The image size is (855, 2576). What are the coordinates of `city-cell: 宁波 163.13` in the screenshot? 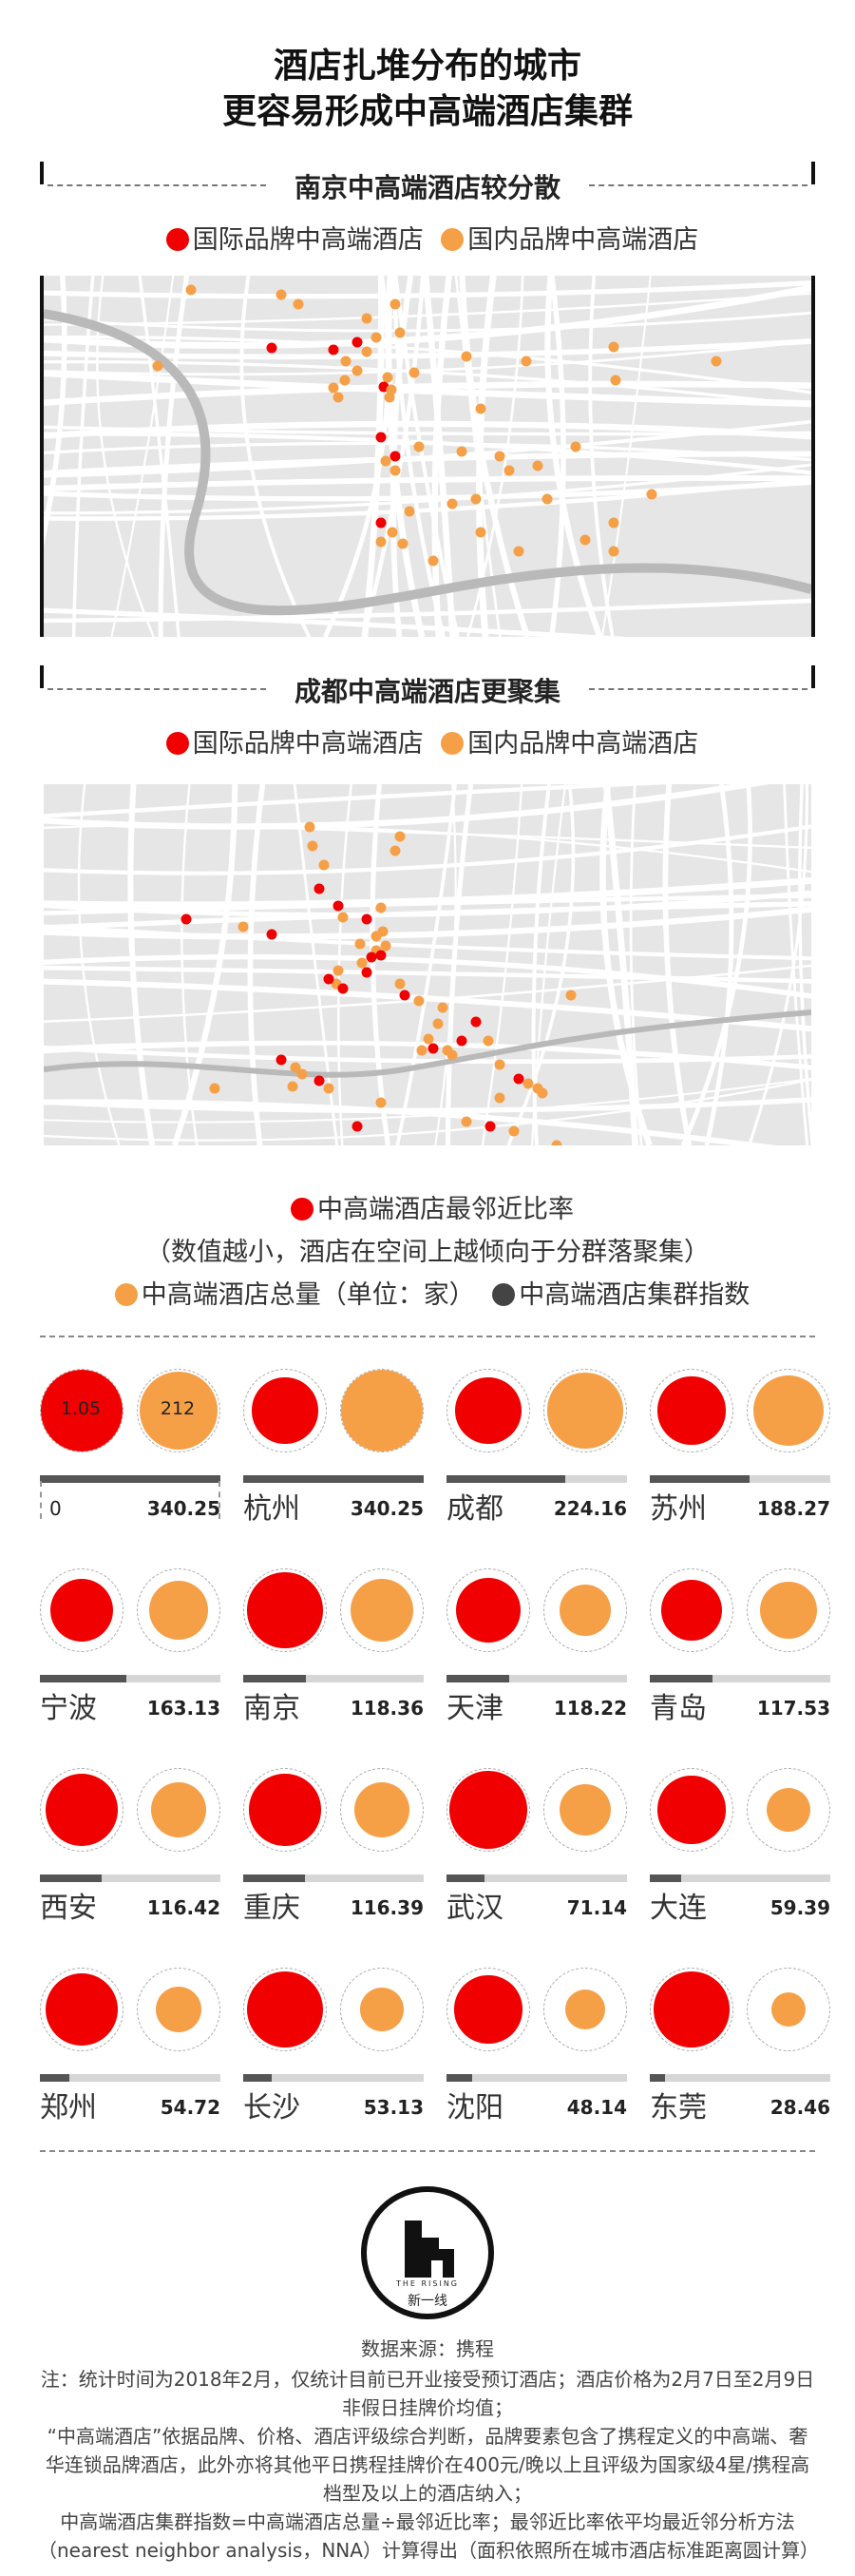 It's located at (130, 1658).